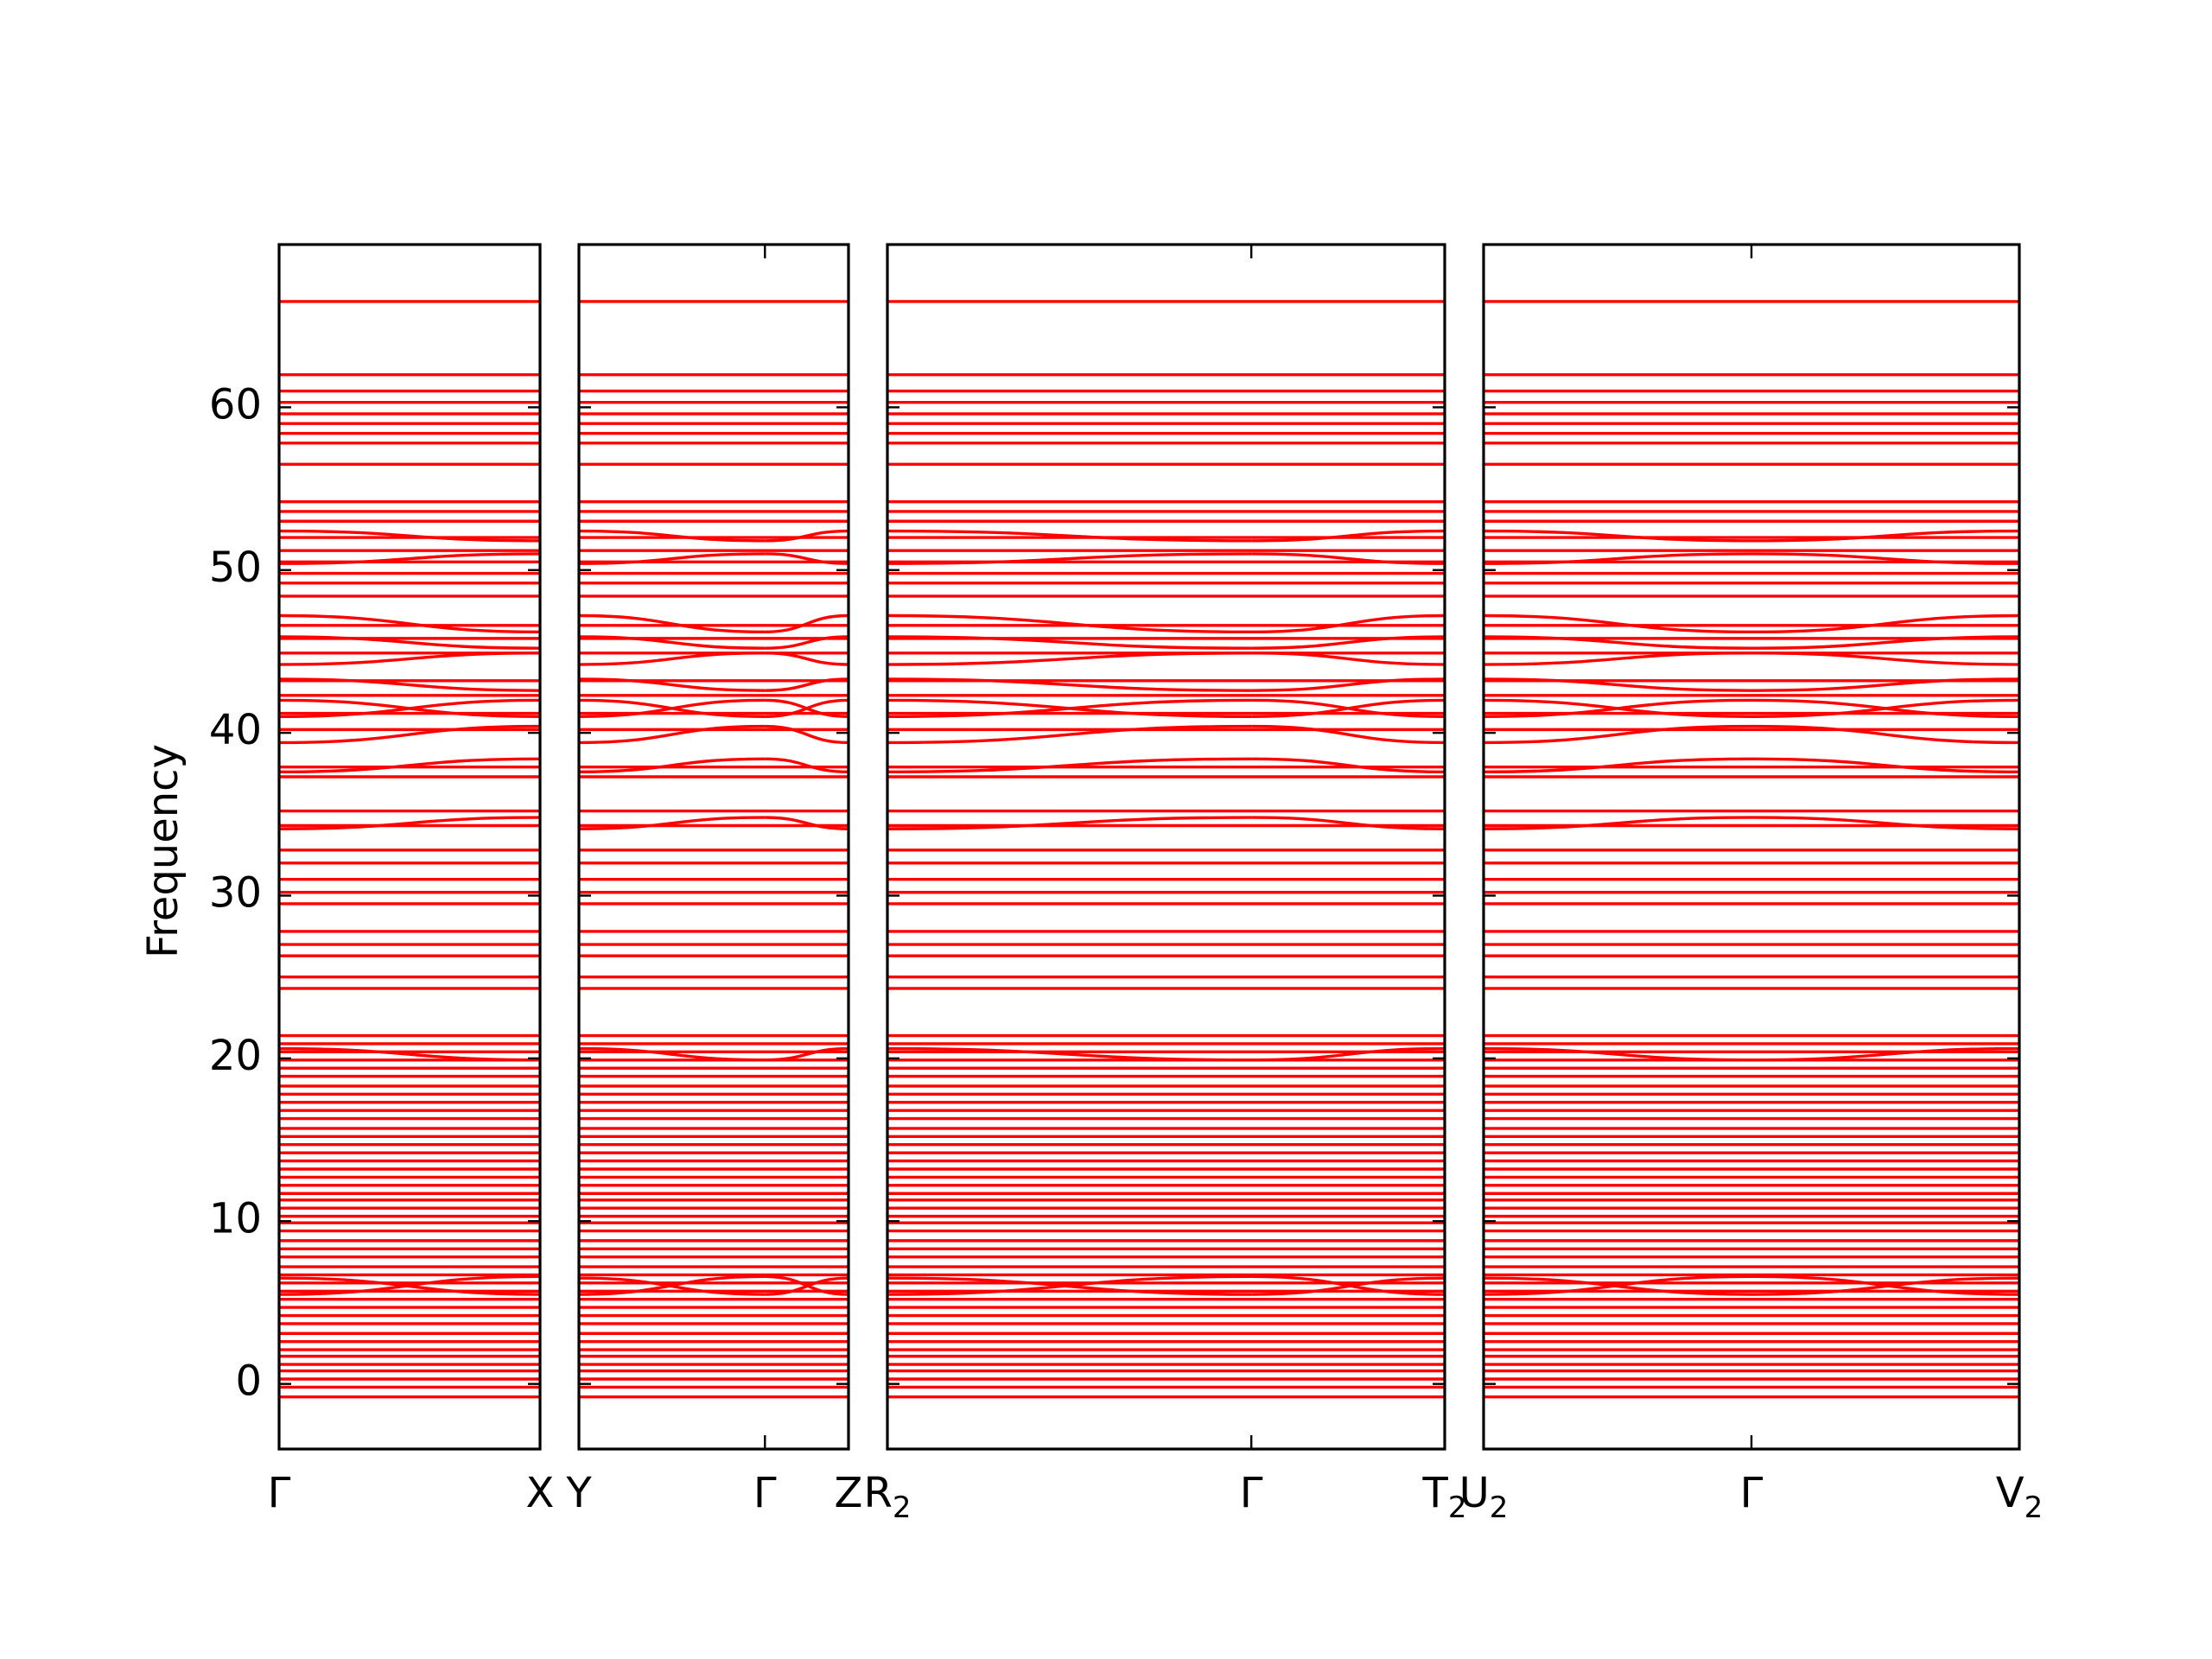  What do you see at coordinates (888, 1497) in the screenshot?
I see `x-tick-label: R2` at bounding box center [888, 1497].